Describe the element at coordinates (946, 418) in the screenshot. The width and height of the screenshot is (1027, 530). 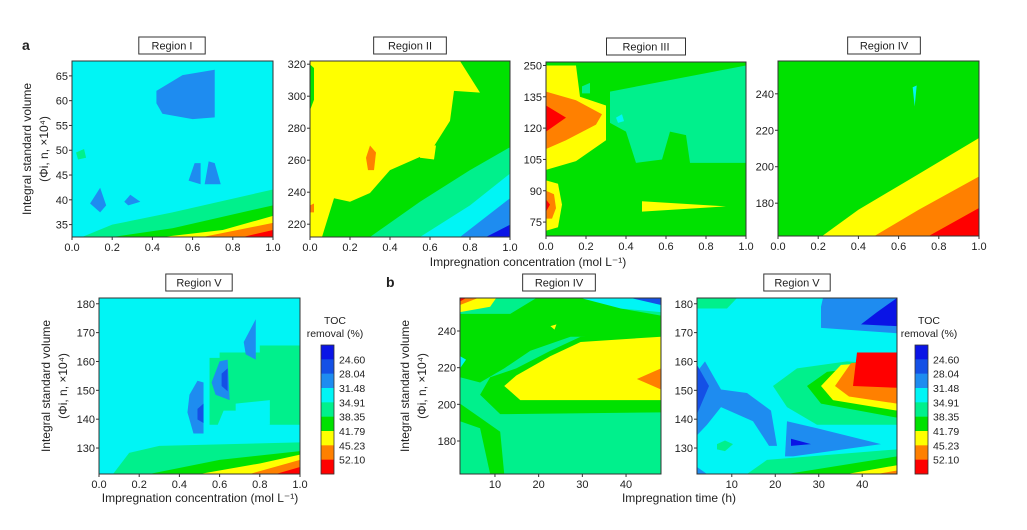
I see `colorbar-level-label: 38.35` at that location.